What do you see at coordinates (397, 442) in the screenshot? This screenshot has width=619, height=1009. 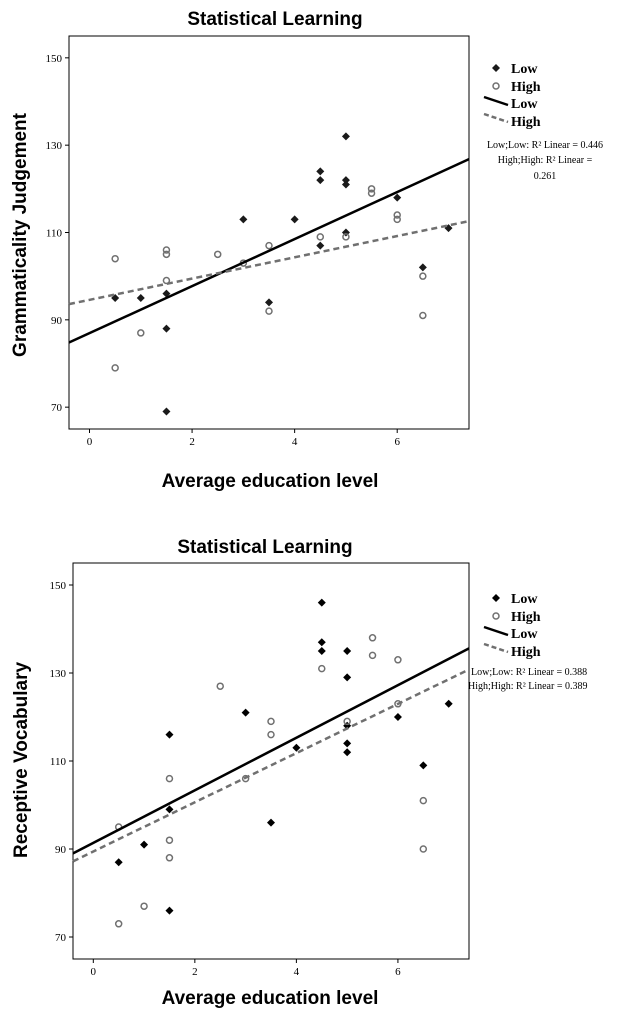 I see `x-tick-label: 6` at bounding box center [397, 442].